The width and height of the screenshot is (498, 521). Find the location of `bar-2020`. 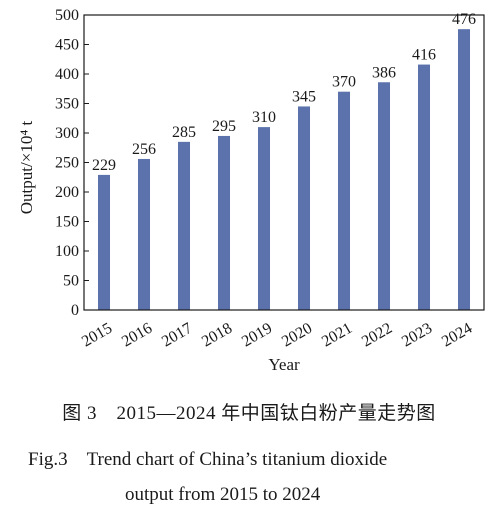

bar-2020 is located at coordinates (304, 208).